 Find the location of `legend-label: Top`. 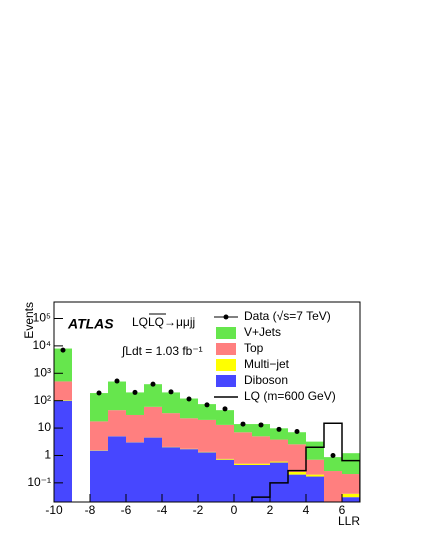

legend-label: Top is located at coordinates (254, 348).